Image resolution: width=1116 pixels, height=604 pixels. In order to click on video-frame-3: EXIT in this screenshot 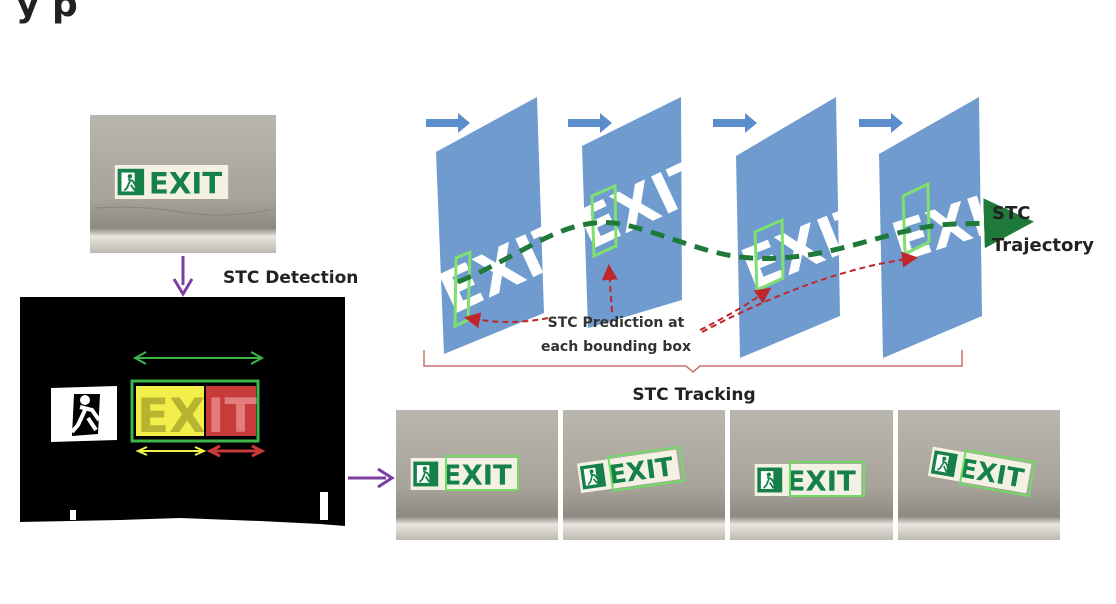, I will do `click(810, 227)`.